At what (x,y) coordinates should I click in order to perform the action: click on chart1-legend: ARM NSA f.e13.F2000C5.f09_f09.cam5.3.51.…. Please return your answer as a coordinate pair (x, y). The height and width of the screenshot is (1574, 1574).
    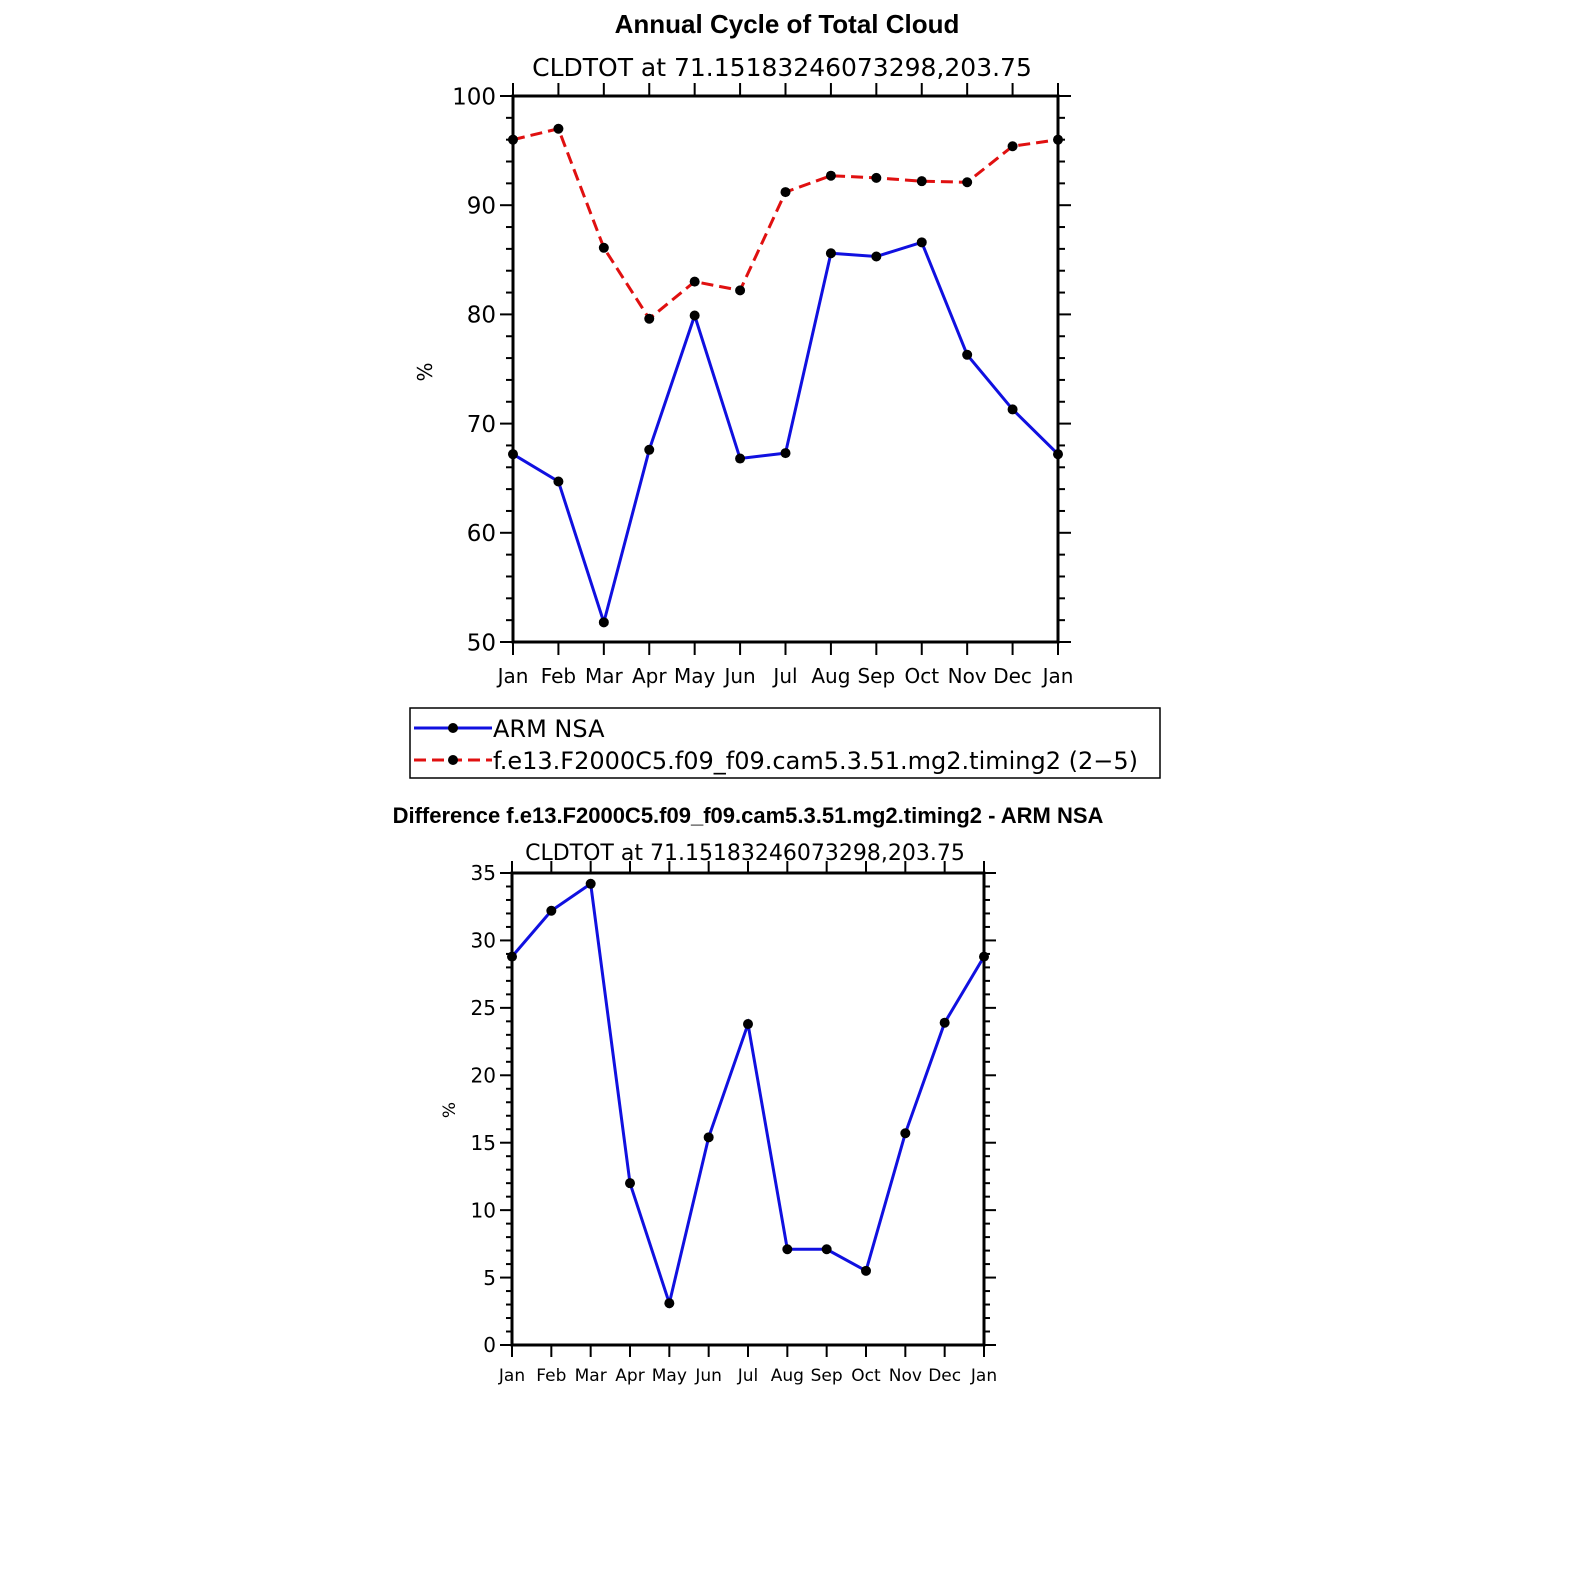
    Looking at the image, I should click on (785, 743).